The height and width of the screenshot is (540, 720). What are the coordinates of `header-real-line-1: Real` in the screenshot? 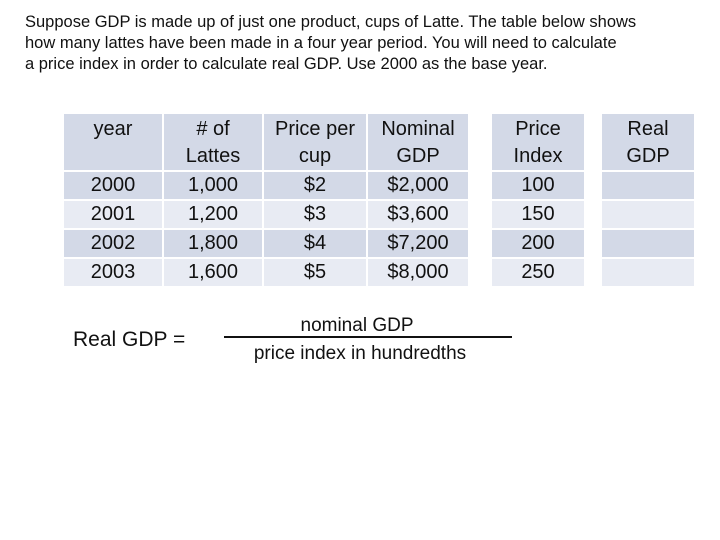 It's located at (648, 129).